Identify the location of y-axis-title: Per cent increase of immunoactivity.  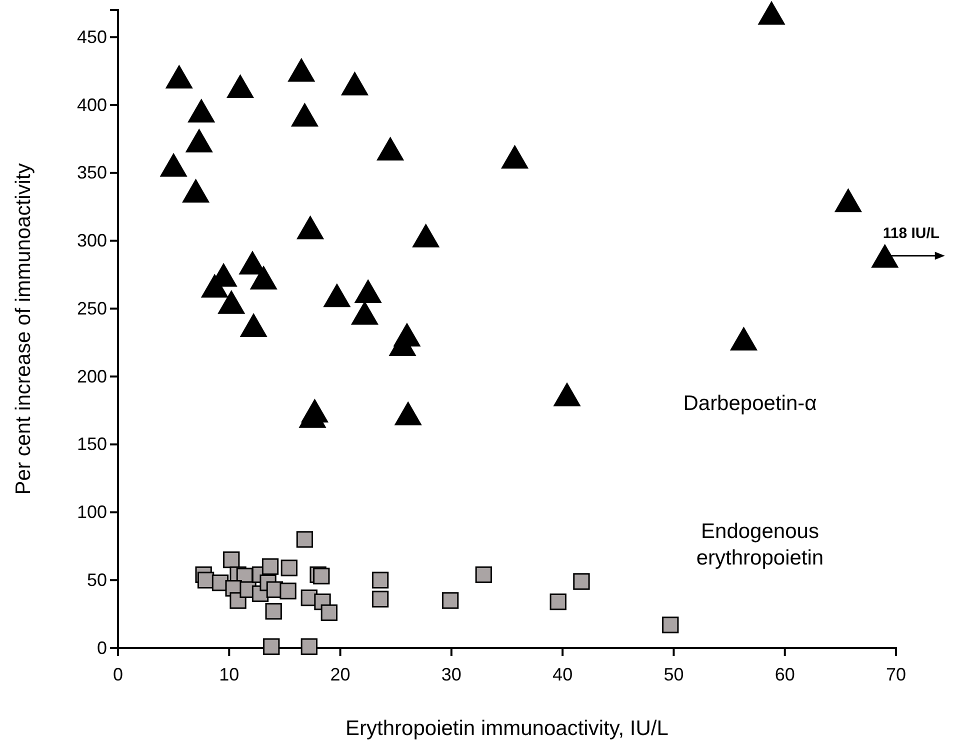
(23, 328).